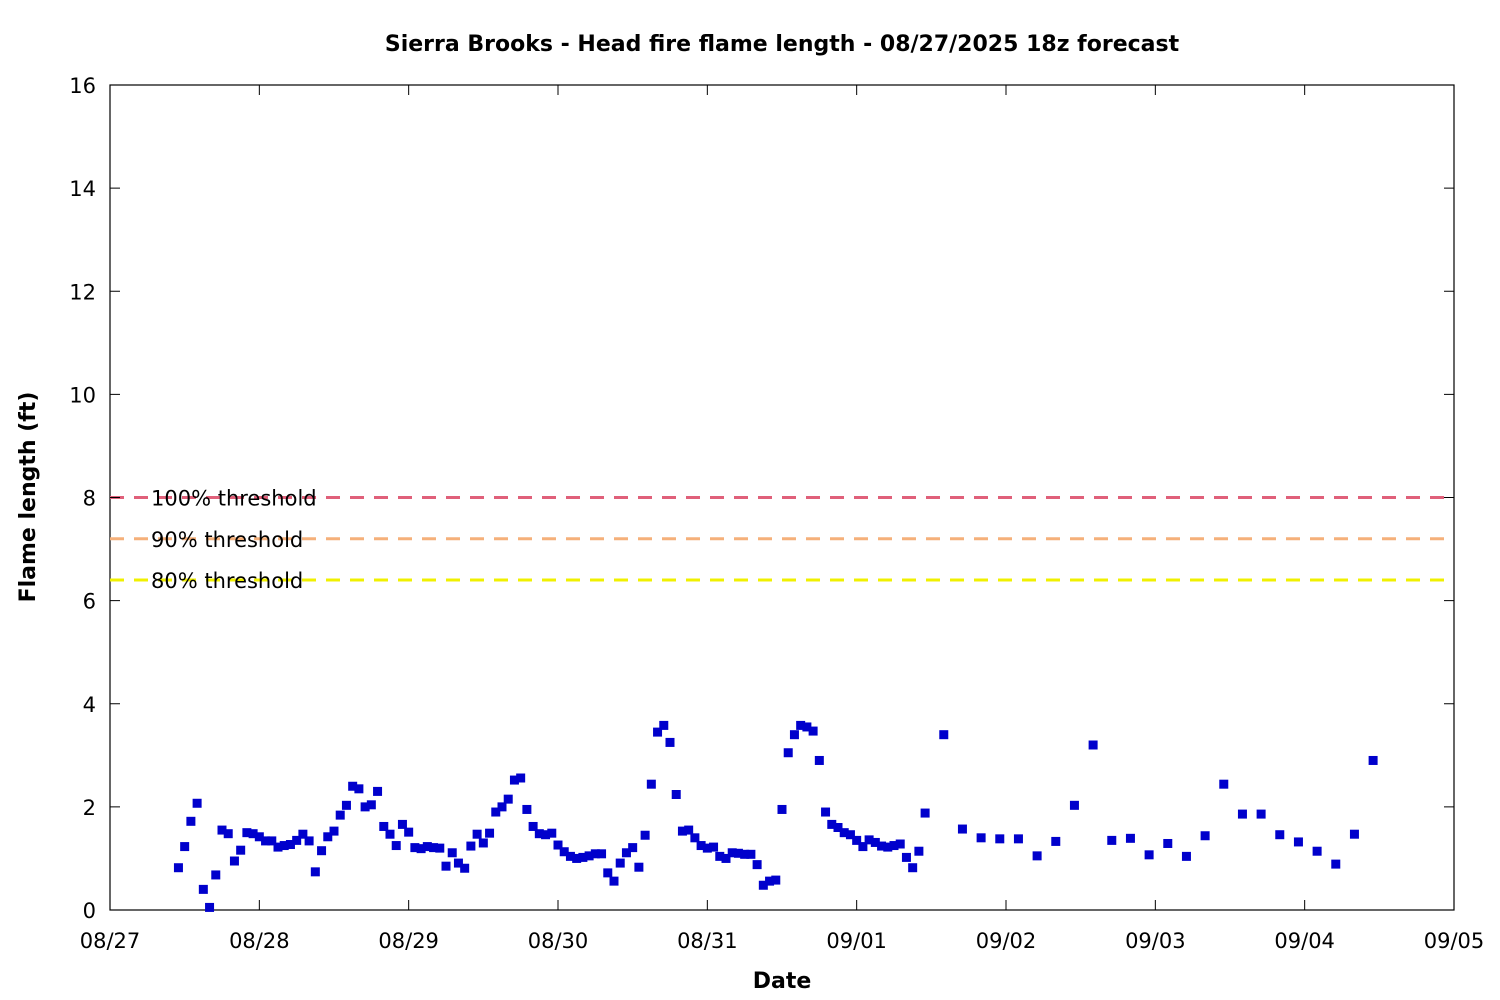 This screenshot has width=1500, height=1000. What do you see at coordinates (782, 981) in the screenshot?
I see `x-axis-label: Date` at bounding box center [782, 981].